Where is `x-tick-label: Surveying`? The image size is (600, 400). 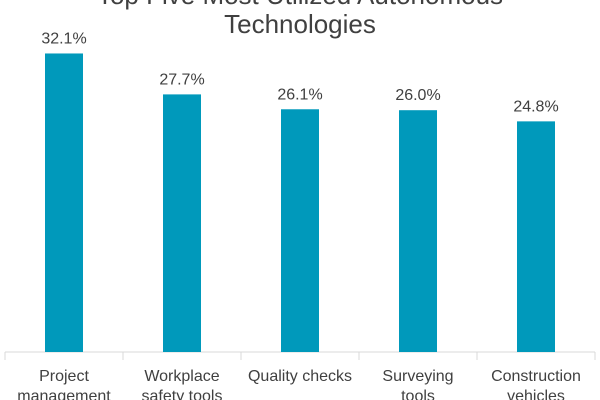 x-tick-label: Surveying is located at coordinates (417, 376).